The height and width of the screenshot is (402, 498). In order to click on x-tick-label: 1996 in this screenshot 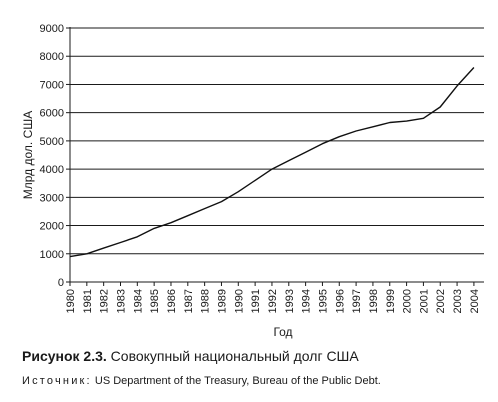, I will do `click(340, 301)`.